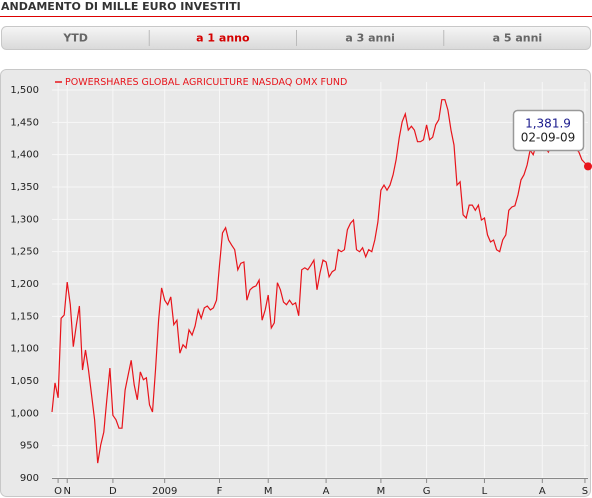 This screenshot has width=592, height=498. What do you see at coordinates (164, 491) in the screenshot?
I see `x-tick-label: 2009` at bounding box center [164, 491].